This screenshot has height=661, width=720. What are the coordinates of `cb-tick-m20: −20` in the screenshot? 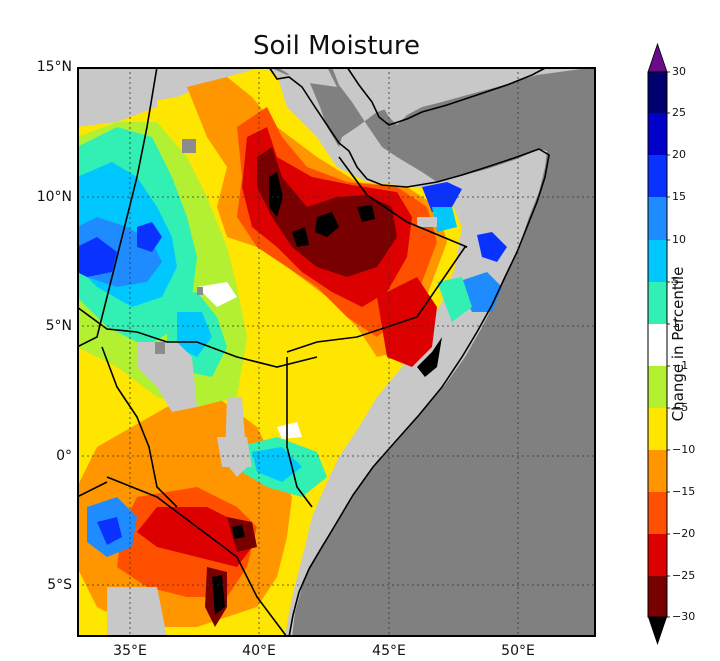 It's located at (684, 533).